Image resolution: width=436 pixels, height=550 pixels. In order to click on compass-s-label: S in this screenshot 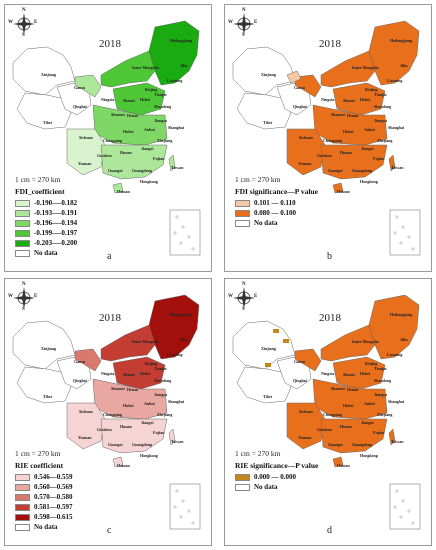, I will do `click(243, 309)`.